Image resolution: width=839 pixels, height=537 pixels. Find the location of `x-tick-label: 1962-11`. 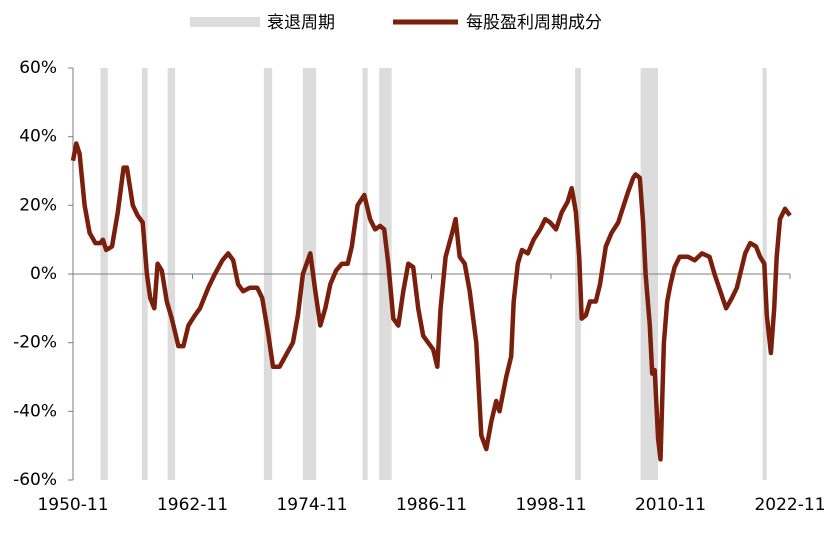

x-tick-label: 1962-11 is located at coordinates (192, 505).